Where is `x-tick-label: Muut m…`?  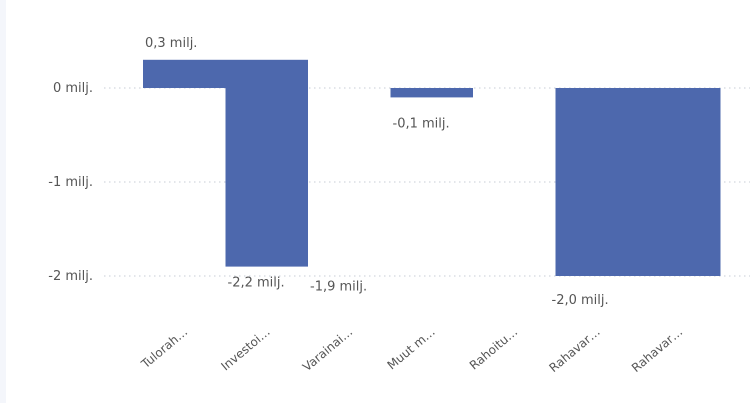 x-tick-label: Muut m… is located at coordinates (411, 349).